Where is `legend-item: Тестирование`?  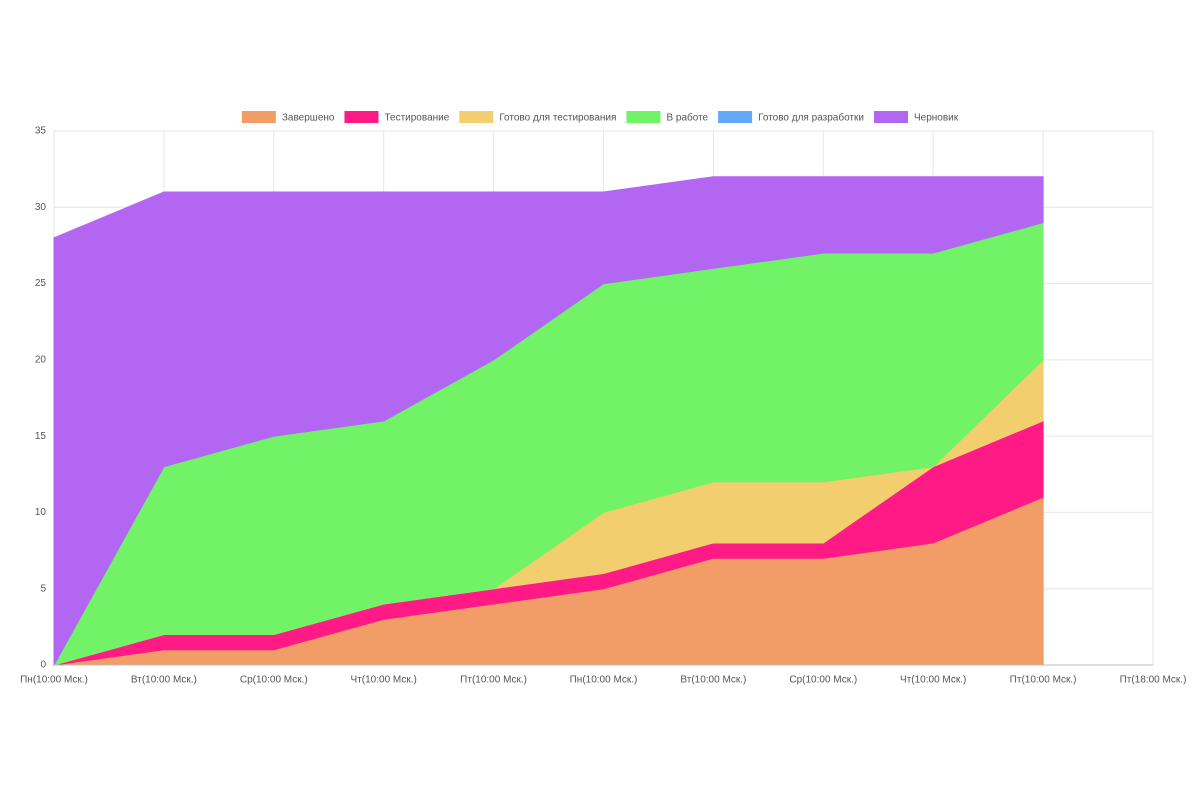
legend-item: Тестирование is located at coordinates (397, 117).